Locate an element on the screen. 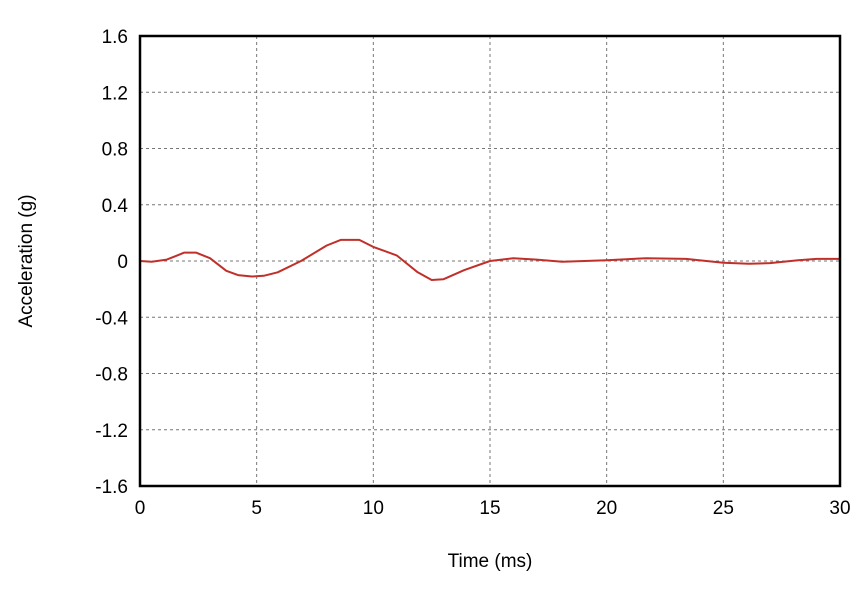 This screenshot has width=864, height=597. x-axis-label: Time (ms) is located at coordinates (490, 561).